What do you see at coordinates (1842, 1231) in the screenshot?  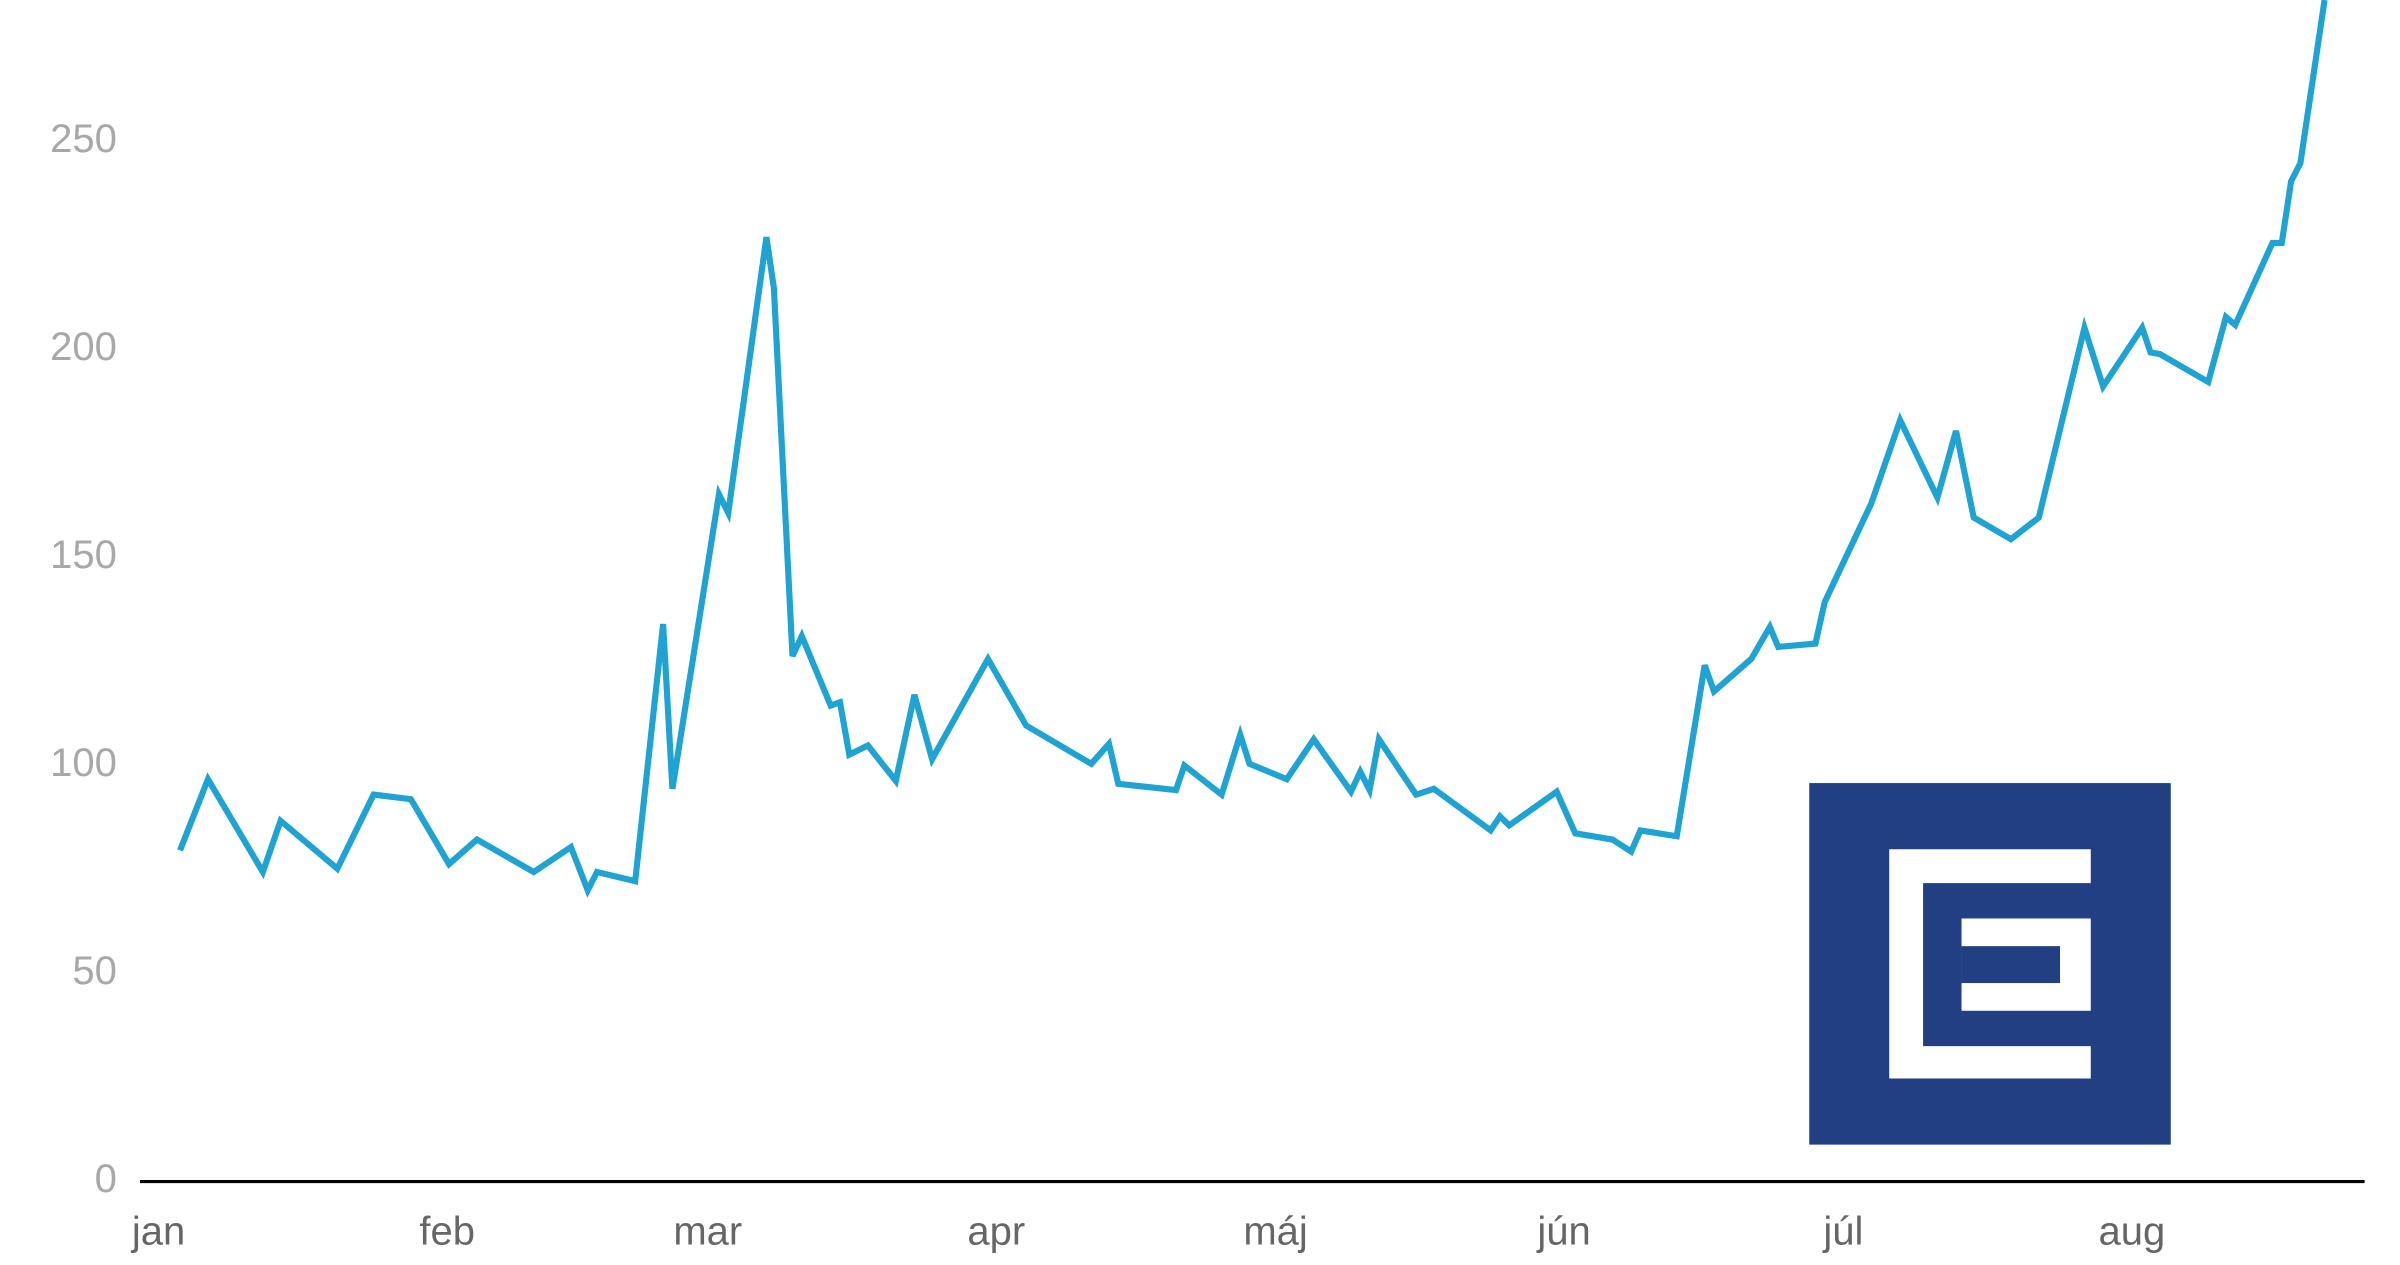 I see `x-tick-label: júl` at bounding box center [1842, 1231].